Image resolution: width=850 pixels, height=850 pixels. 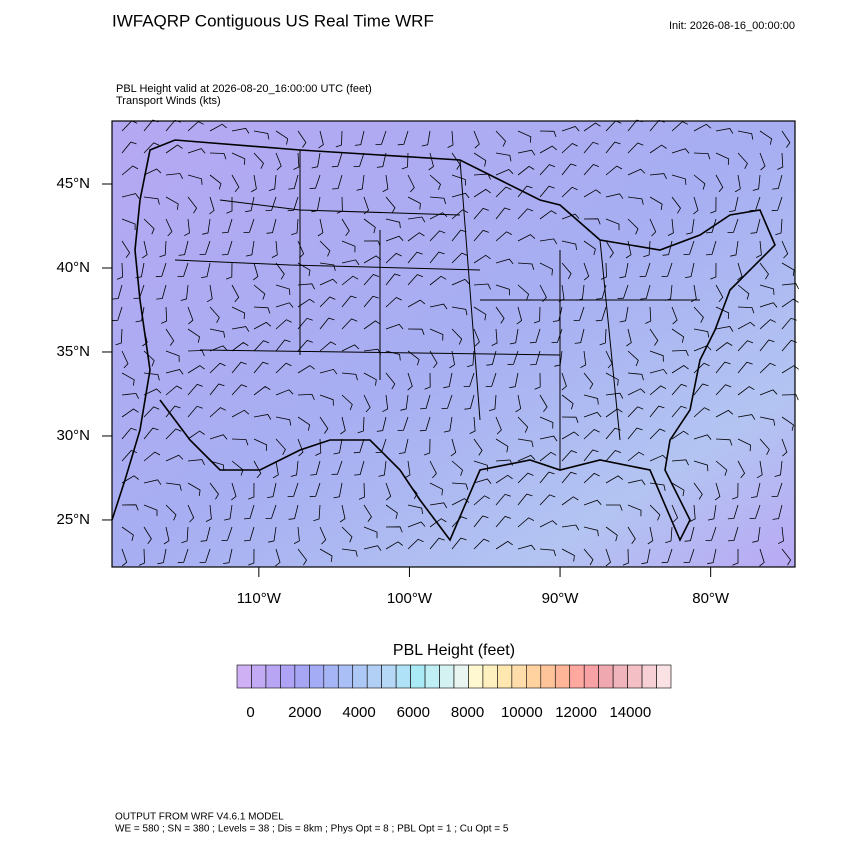 What do you see at coordinates (73, 267) in the screenshot?
I see `y-tick-label: 40°N` at bounding box center [73, 267].